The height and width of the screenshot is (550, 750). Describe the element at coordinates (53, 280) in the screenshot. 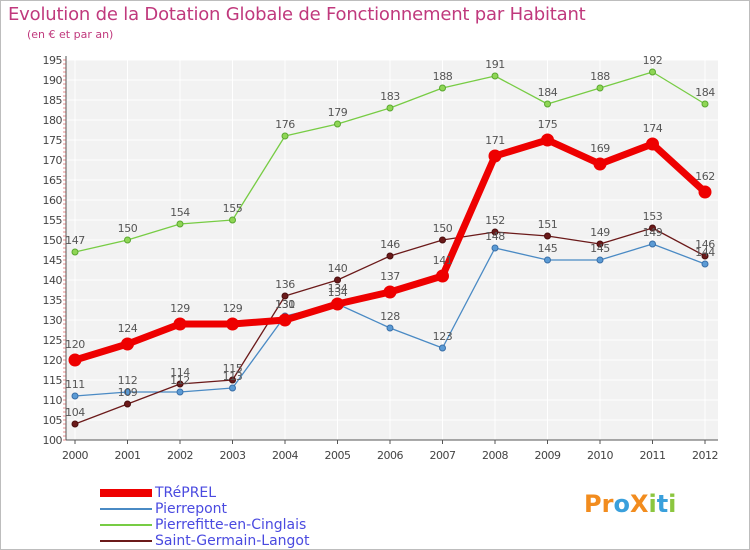

I see `y-tick-label: 140` at that location.